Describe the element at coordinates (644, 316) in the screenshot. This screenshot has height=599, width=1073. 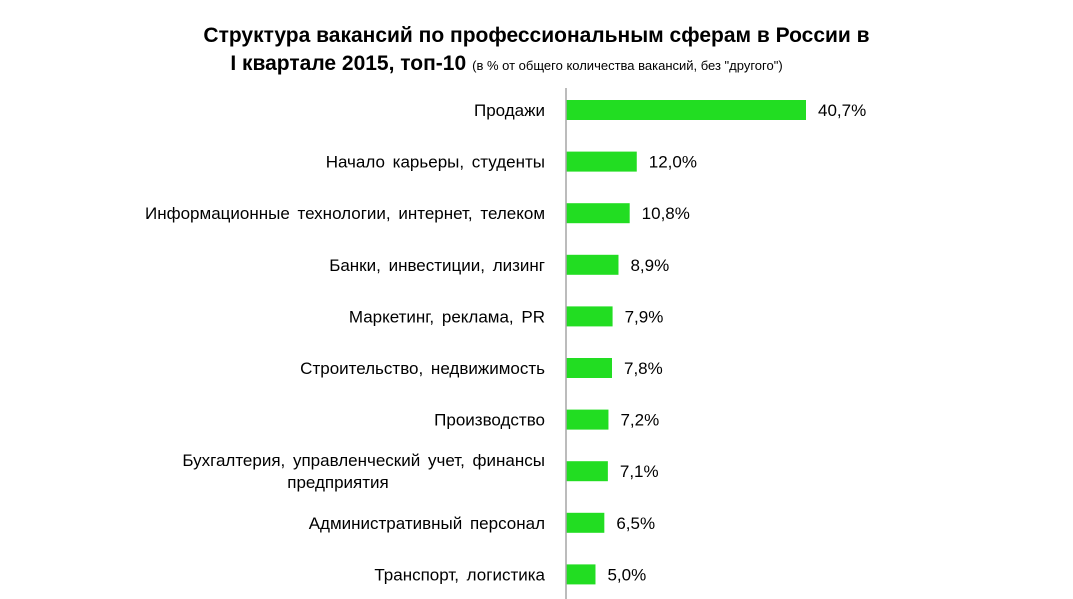
I see `value-label-4: 7,9%` at that location.